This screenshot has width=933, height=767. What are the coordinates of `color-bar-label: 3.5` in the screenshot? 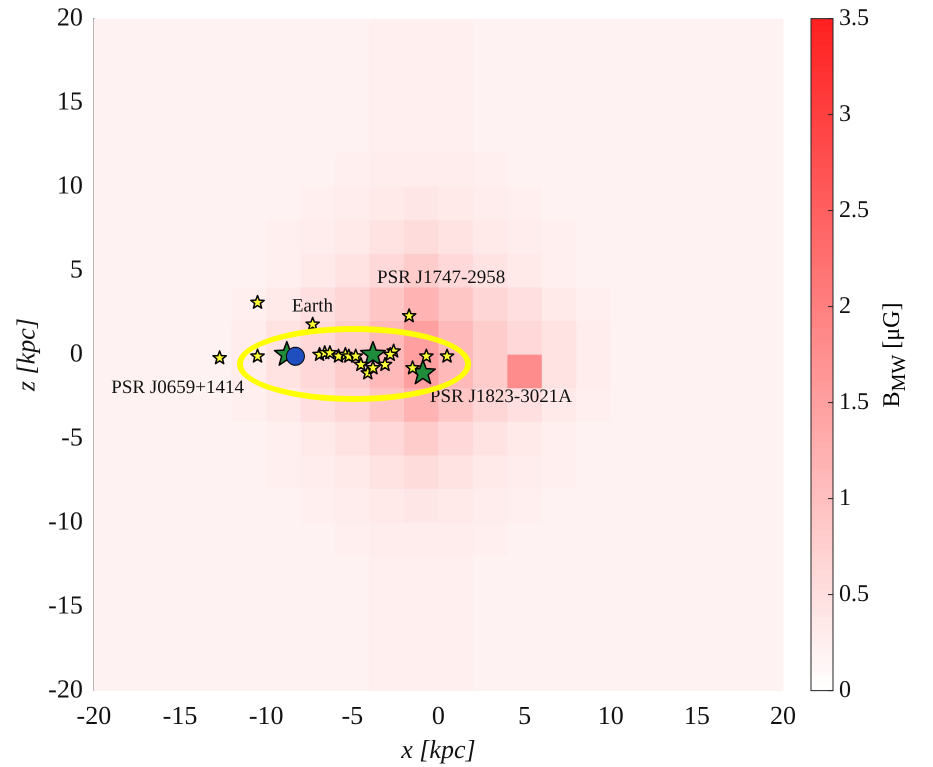 It's located at (854, 17).